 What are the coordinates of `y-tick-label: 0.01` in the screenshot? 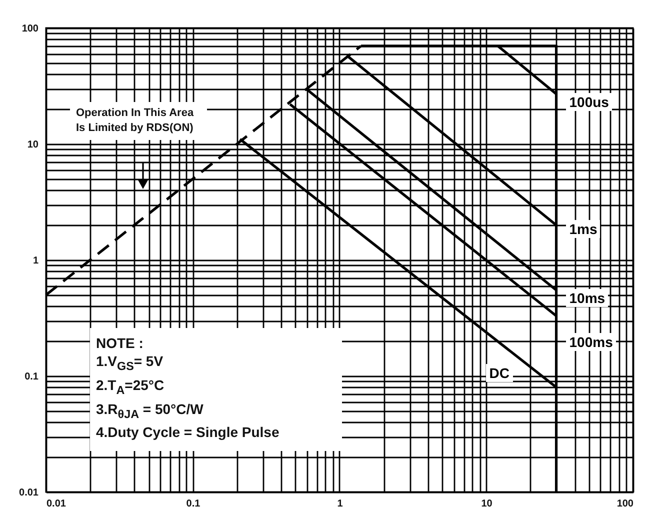 It's located at (29, 493).